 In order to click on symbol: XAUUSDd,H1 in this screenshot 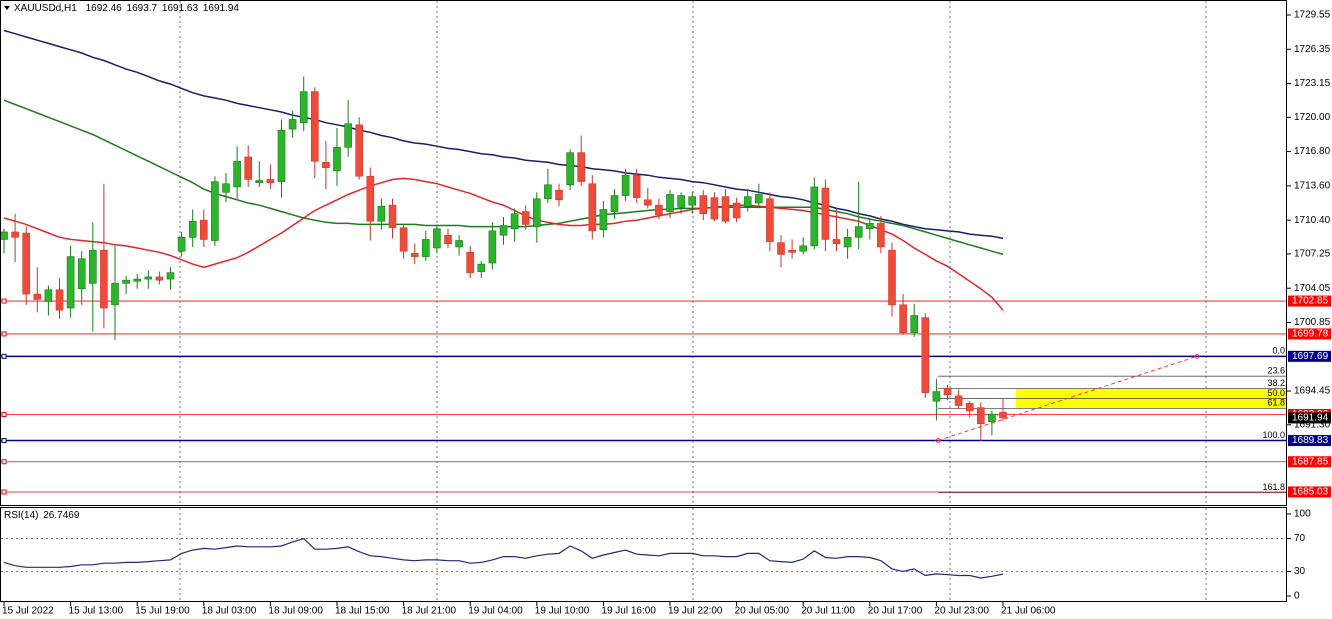, I will do `click(45, 8)`.